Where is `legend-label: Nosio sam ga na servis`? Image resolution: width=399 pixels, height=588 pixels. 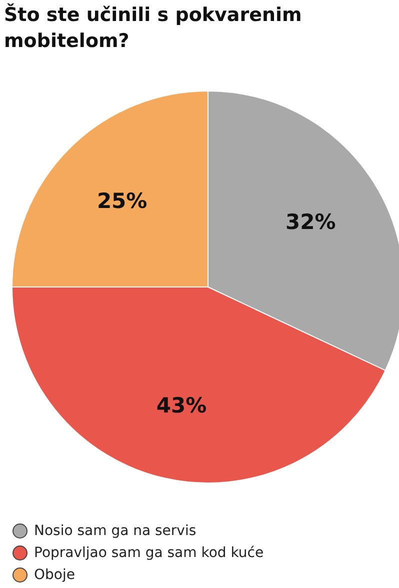 legend-label: Nosio sam ga na servis is located at coordinates (115, 531).